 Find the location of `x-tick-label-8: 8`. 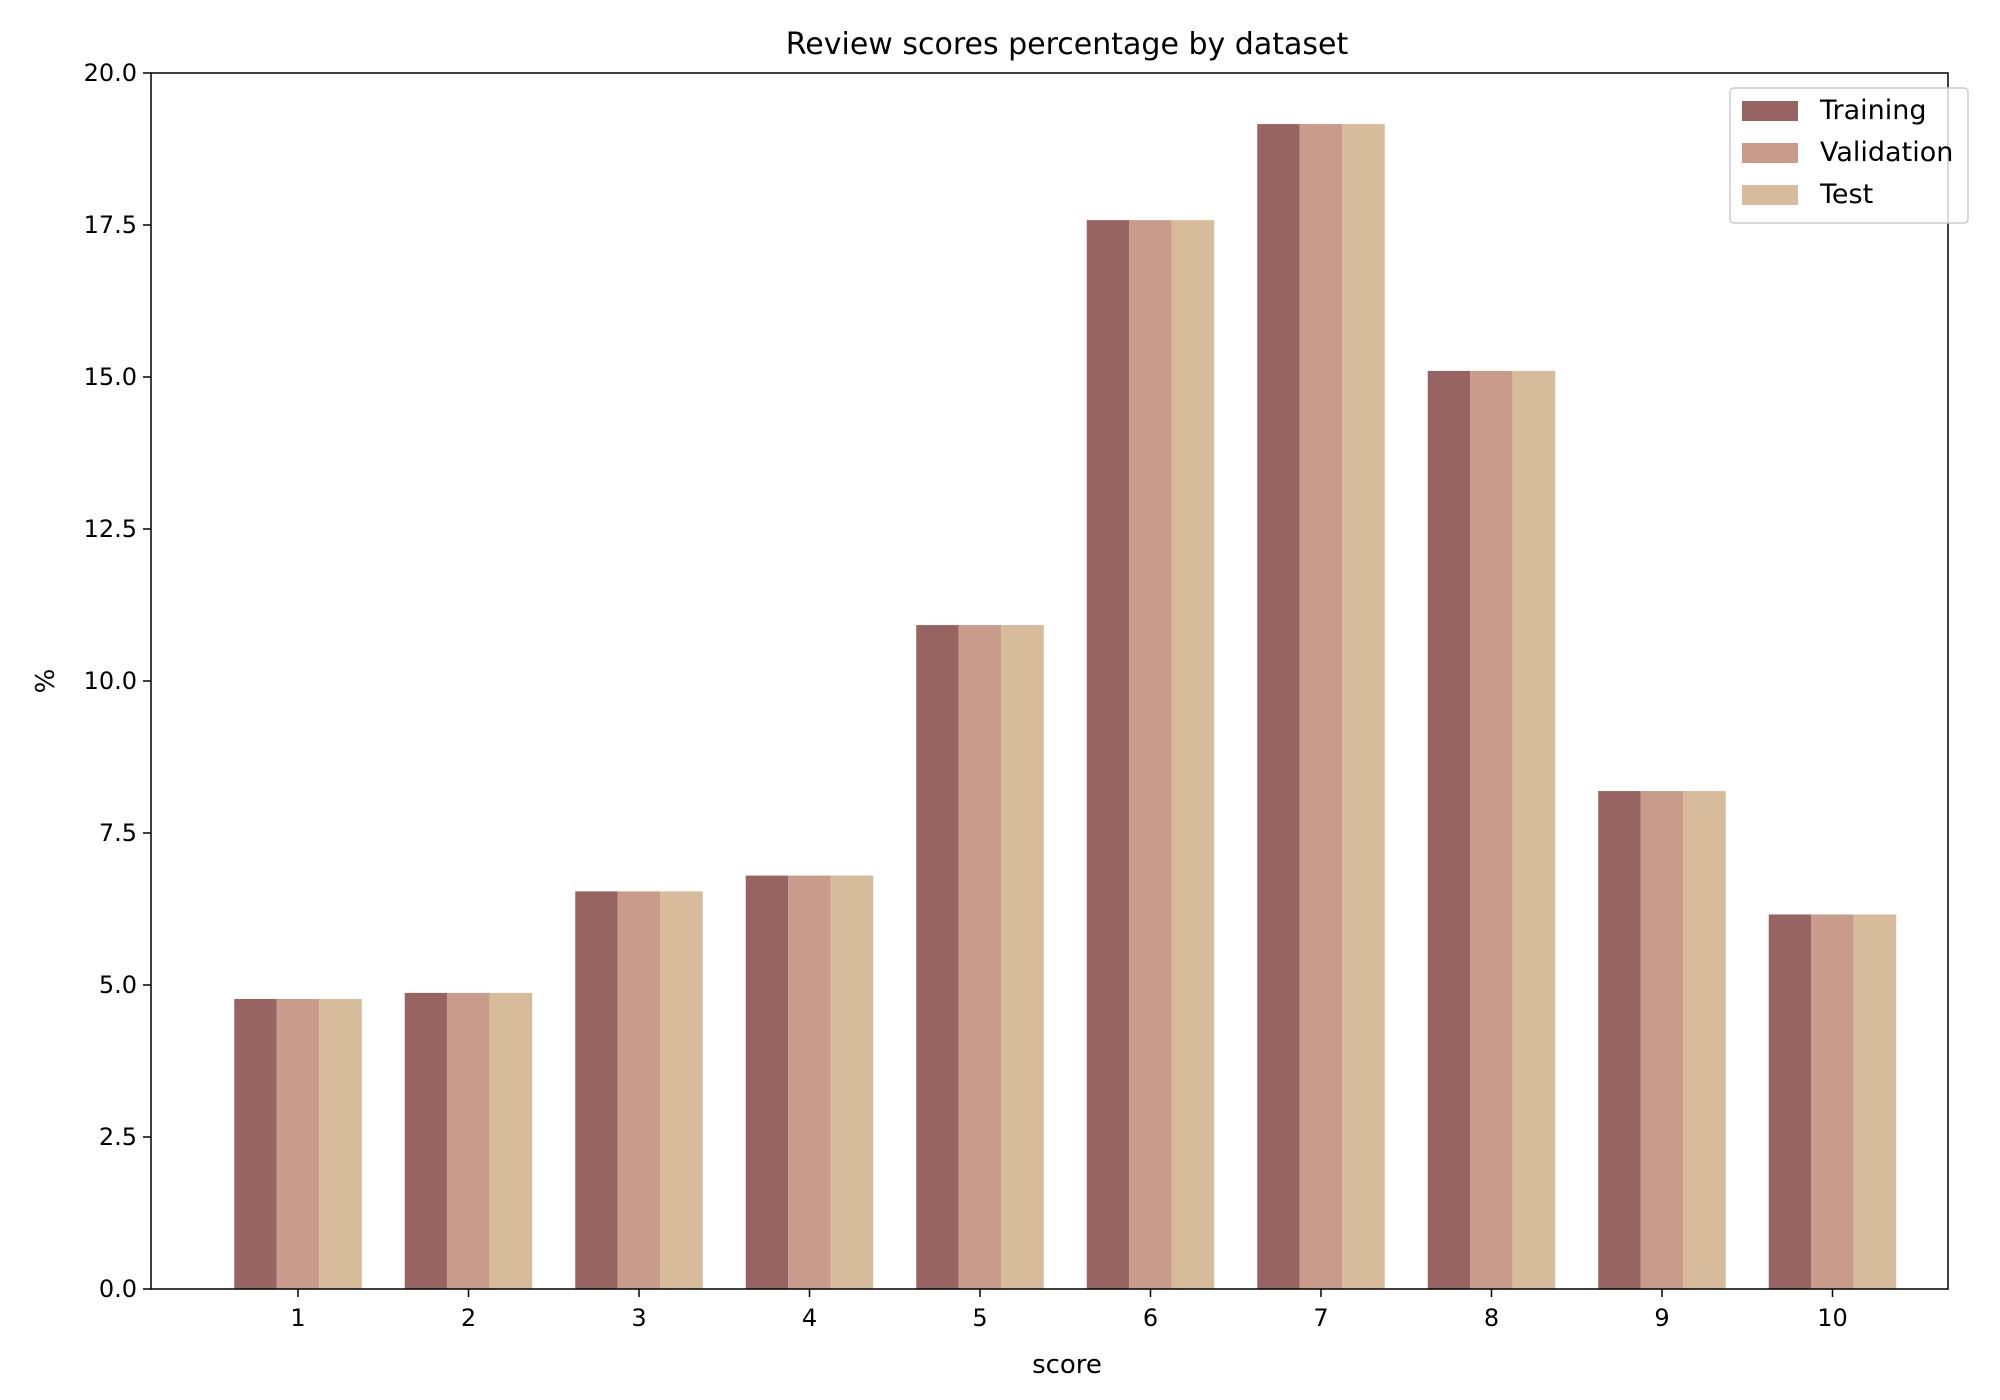

x-tick-label-8: 8 is located at coordinates (1491, 1318).